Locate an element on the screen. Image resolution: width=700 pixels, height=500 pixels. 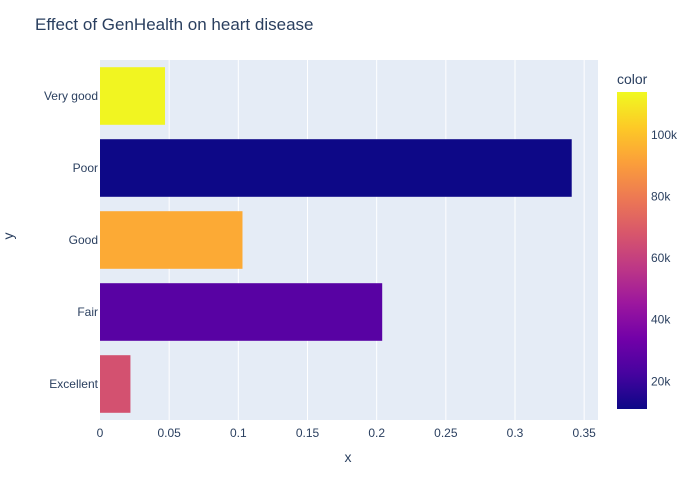
colorbar-tick-label: 60k is located at coordinates (661, 258).